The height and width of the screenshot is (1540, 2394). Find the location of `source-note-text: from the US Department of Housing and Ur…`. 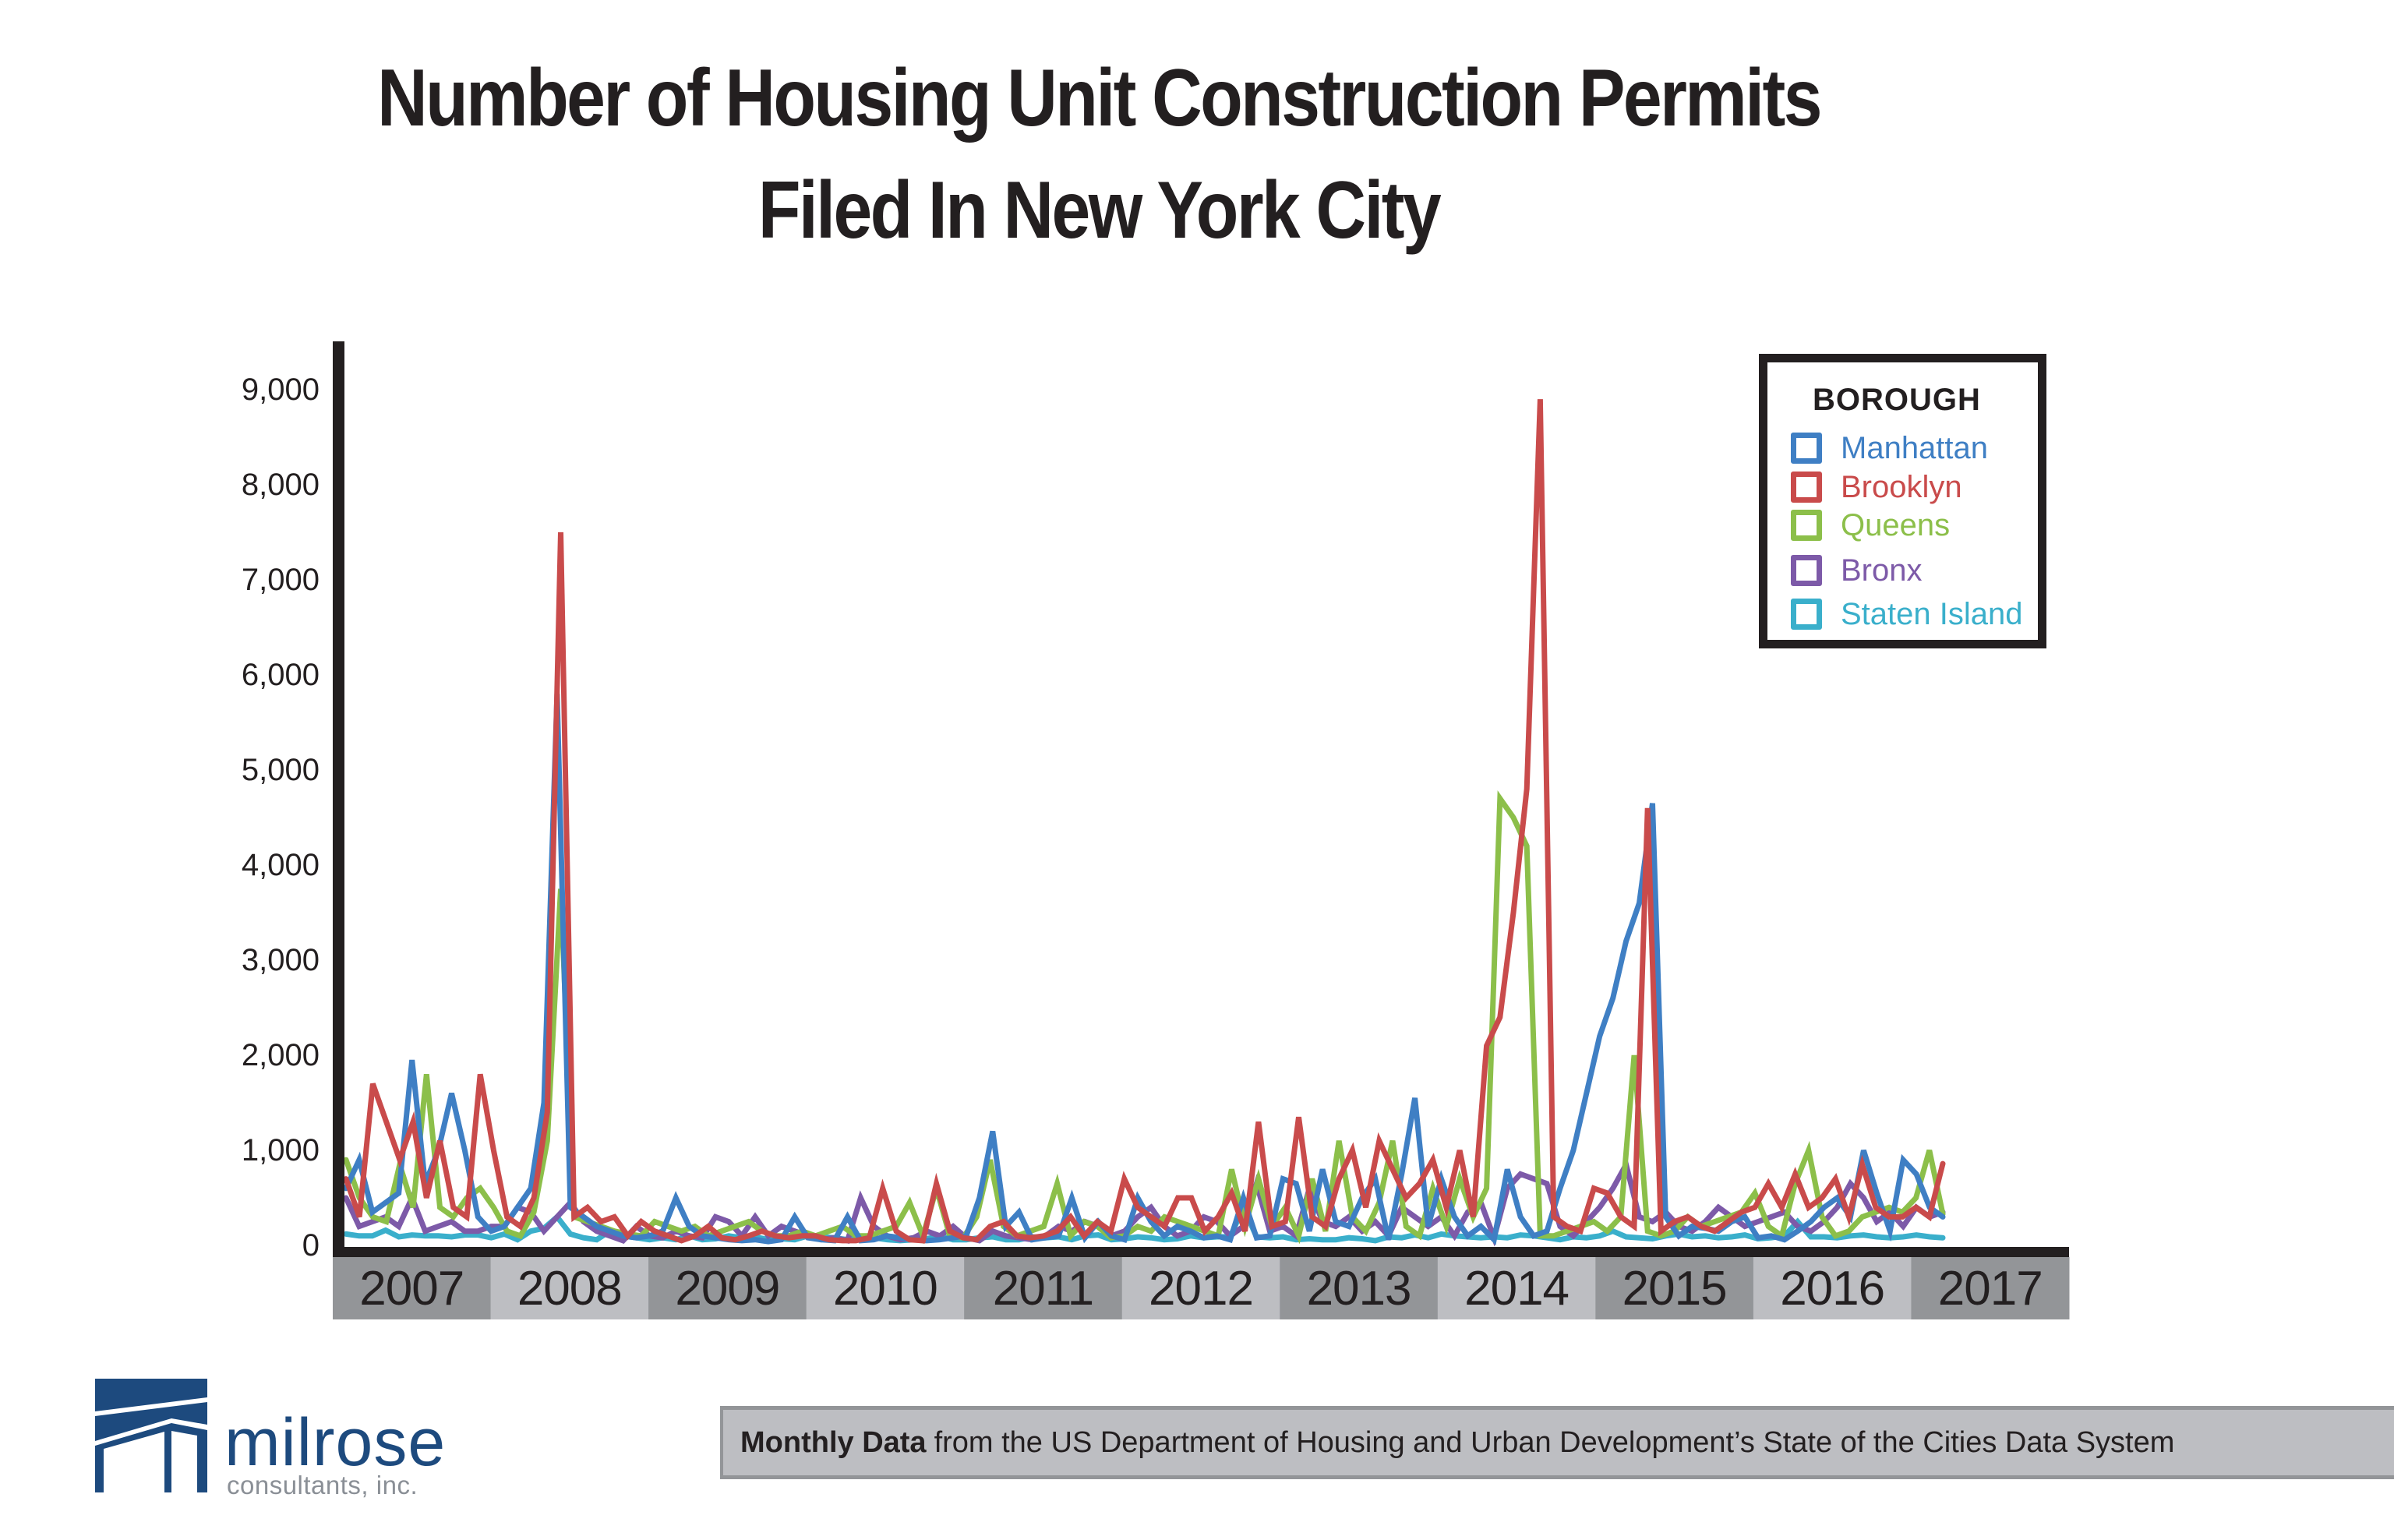

source-note-text: from the US Department of Housing and Ur… is located at coordinates (1554, 1442).